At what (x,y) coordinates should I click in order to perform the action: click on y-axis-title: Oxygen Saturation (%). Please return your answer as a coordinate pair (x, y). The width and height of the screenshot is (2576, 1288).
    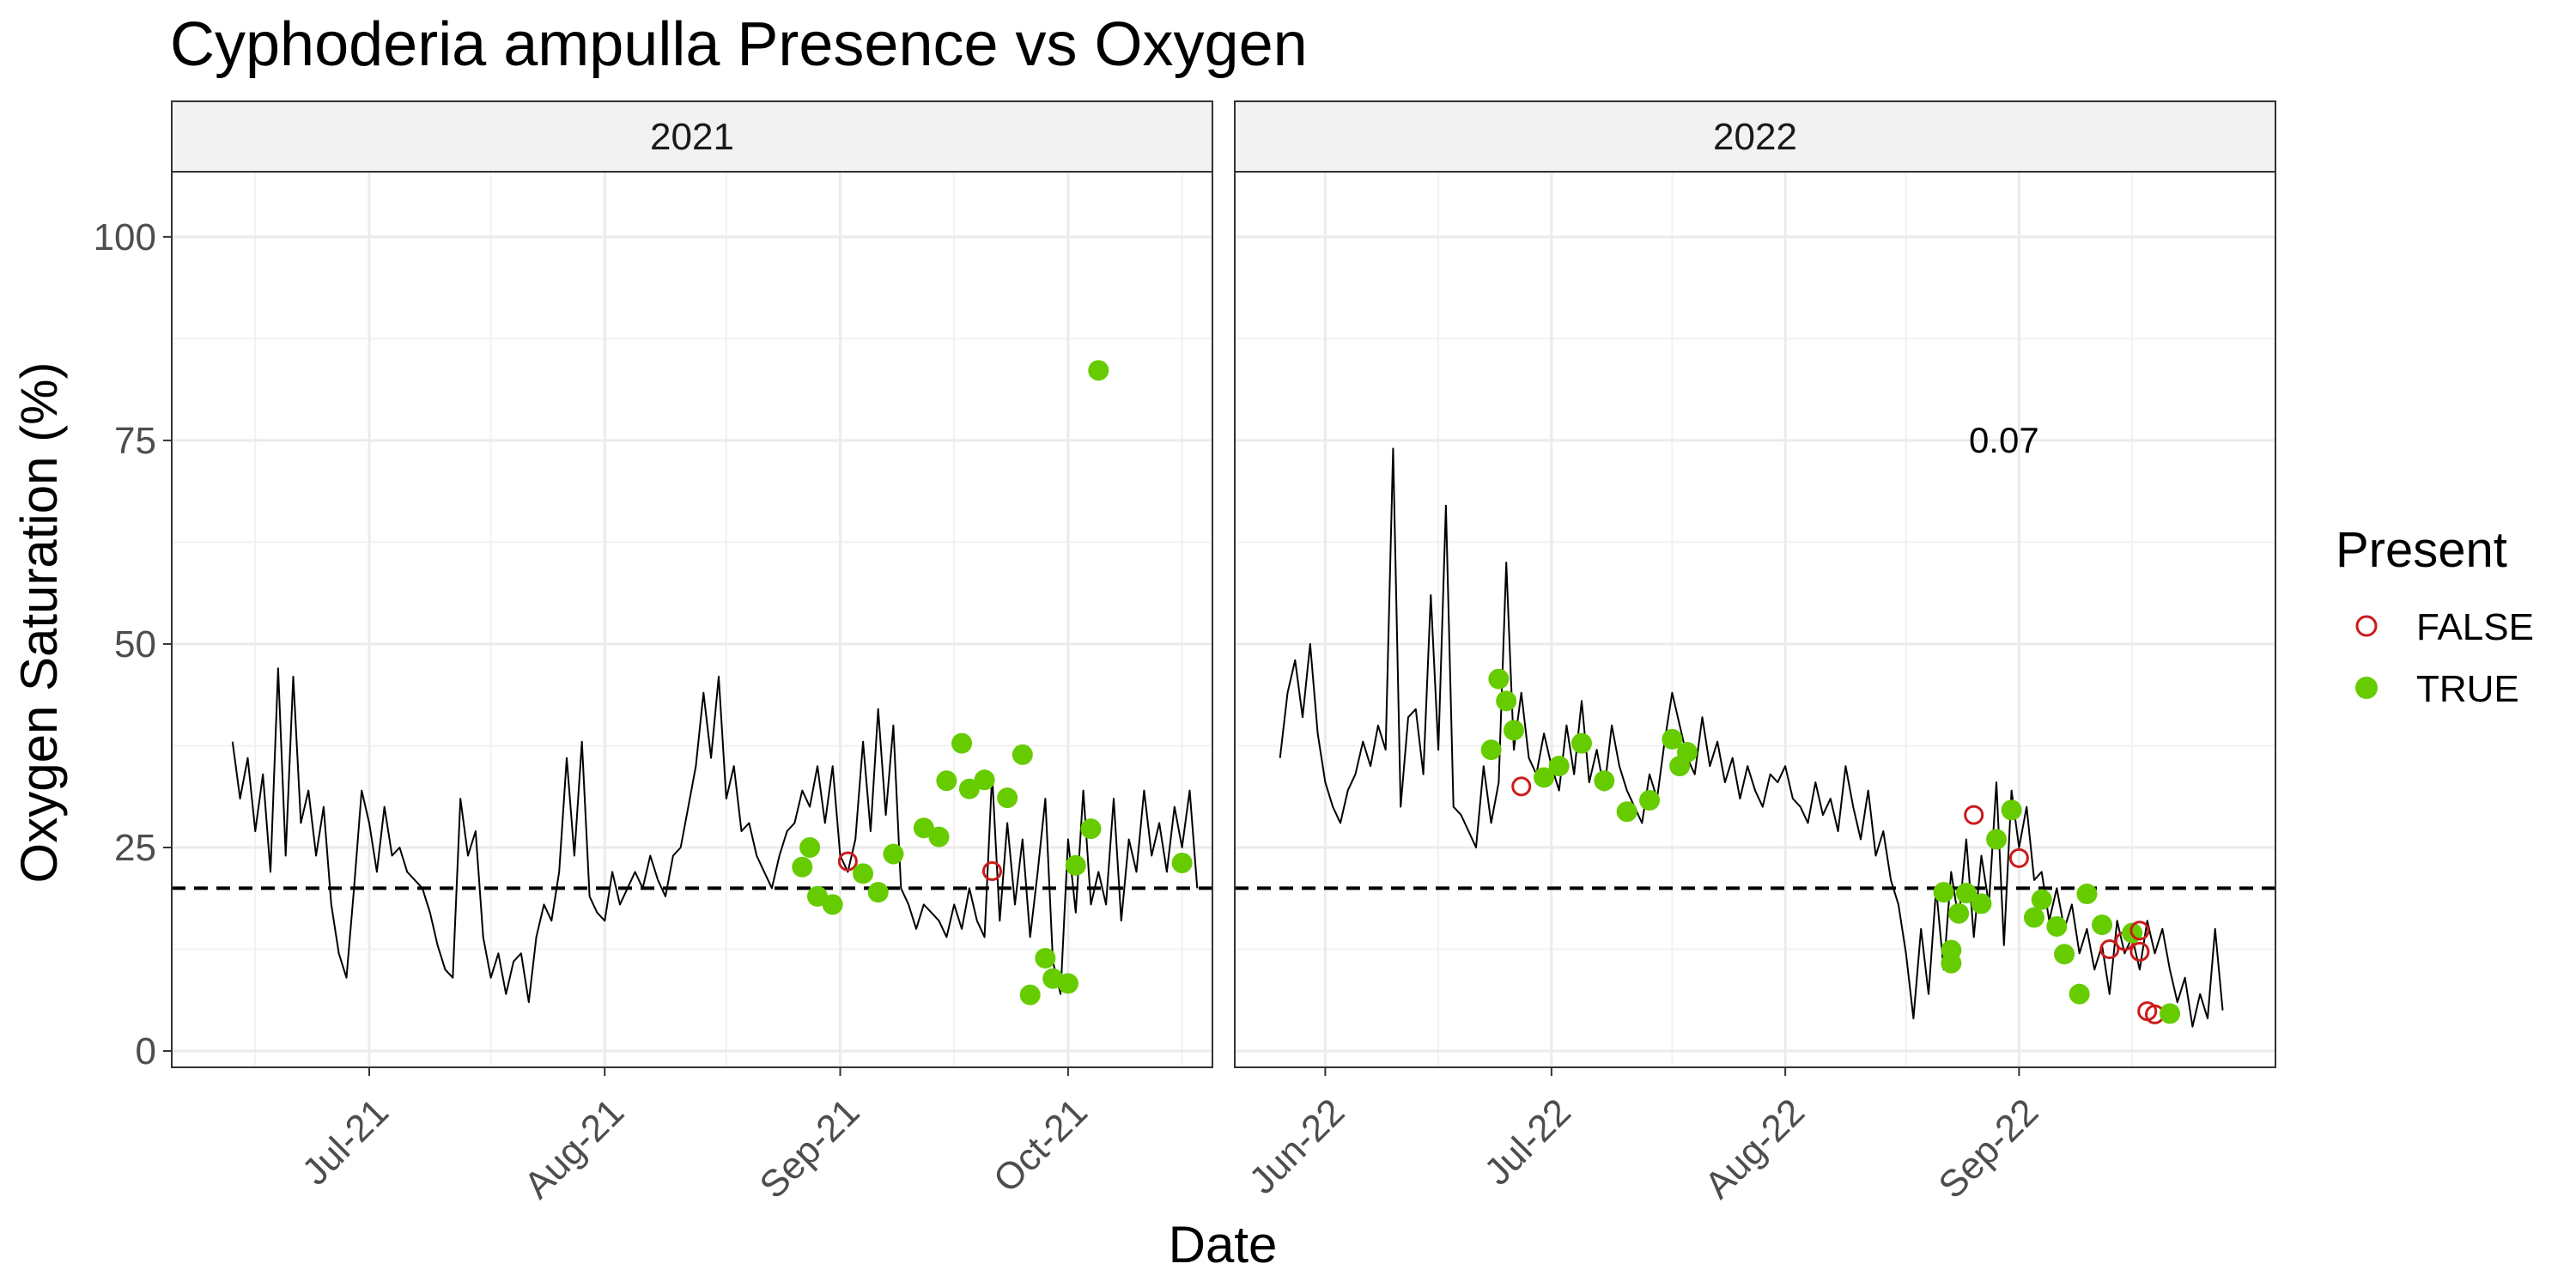
    Looking at the image, I should click on (39, 623).